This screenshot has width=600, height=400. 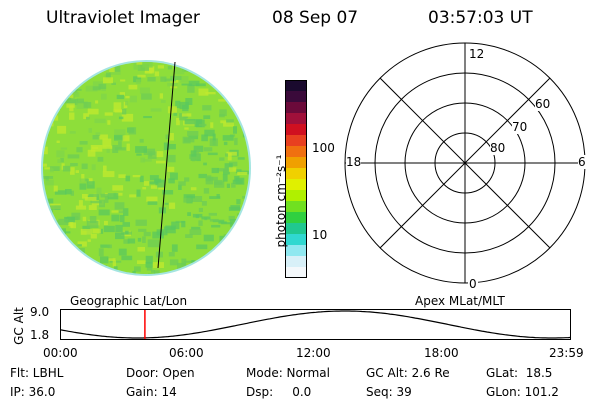 What do you see at coordinates (441, 353) in the screenshot?
I see `orbit-x-tick-3: 18:00` at bounding box center [441, 353].